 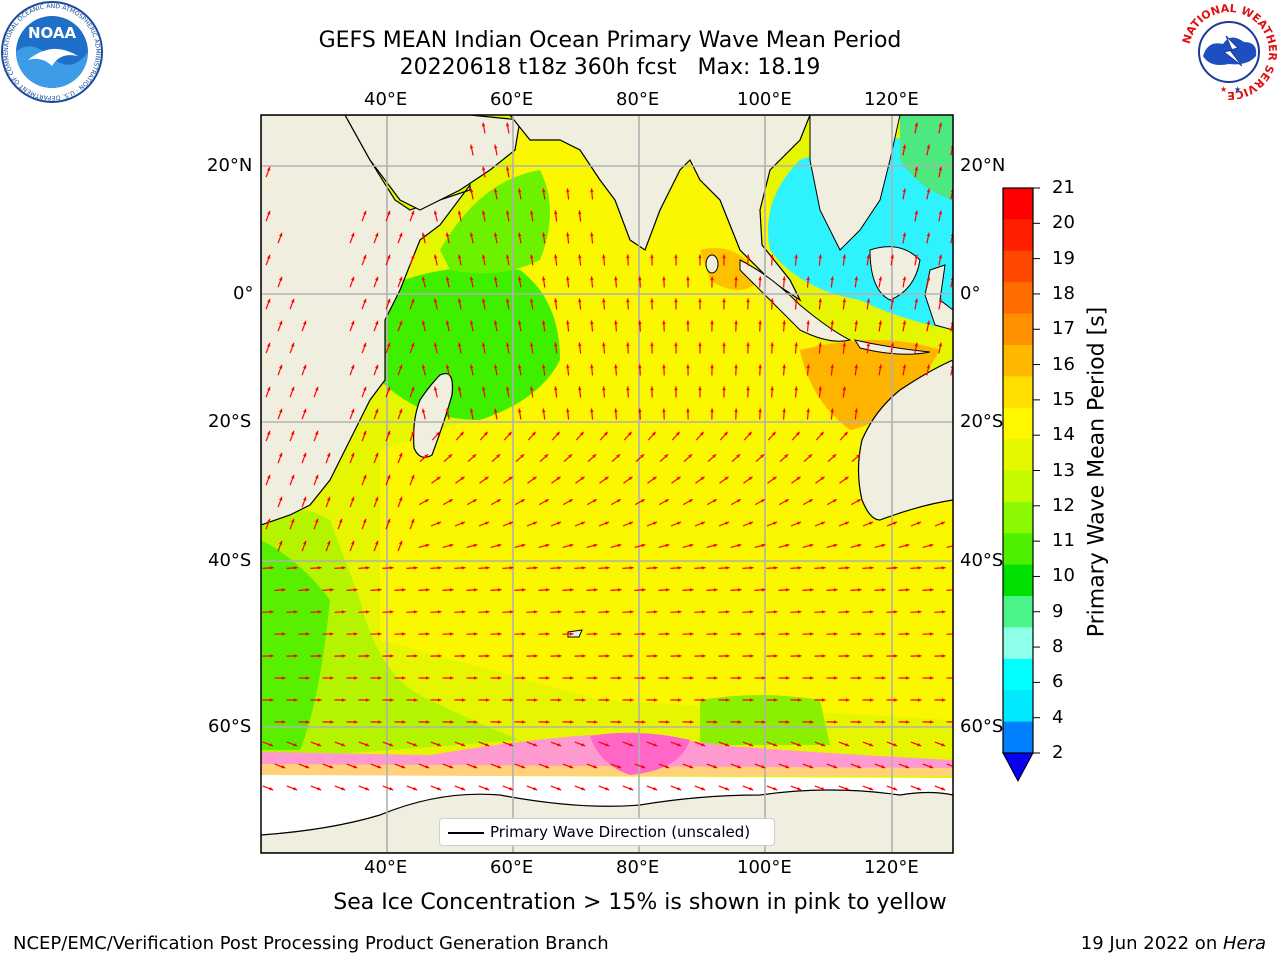 I want to click on sulawesi, so click(x=938, y=297).